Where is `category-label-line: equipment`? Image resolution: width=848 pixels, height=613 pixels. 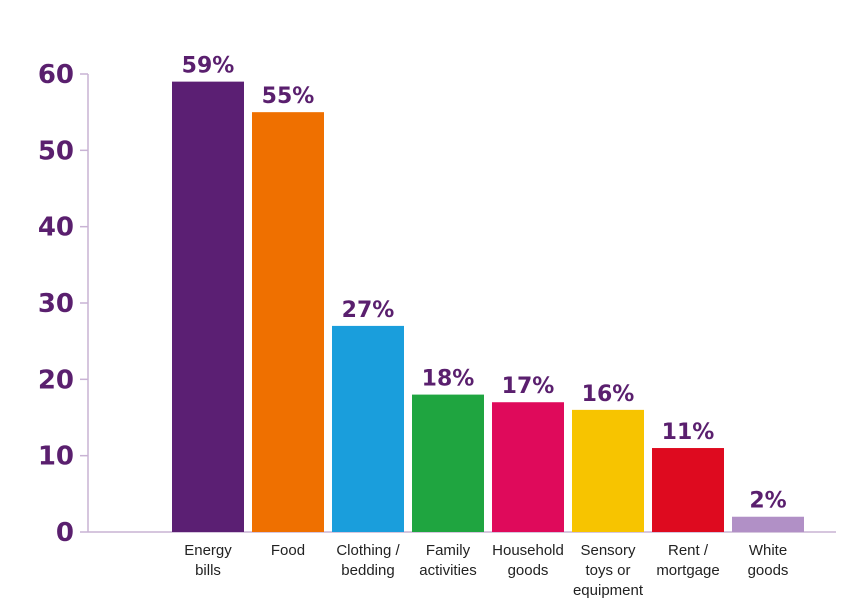
category-label-line: equipment is located at coordinates (608, 590).